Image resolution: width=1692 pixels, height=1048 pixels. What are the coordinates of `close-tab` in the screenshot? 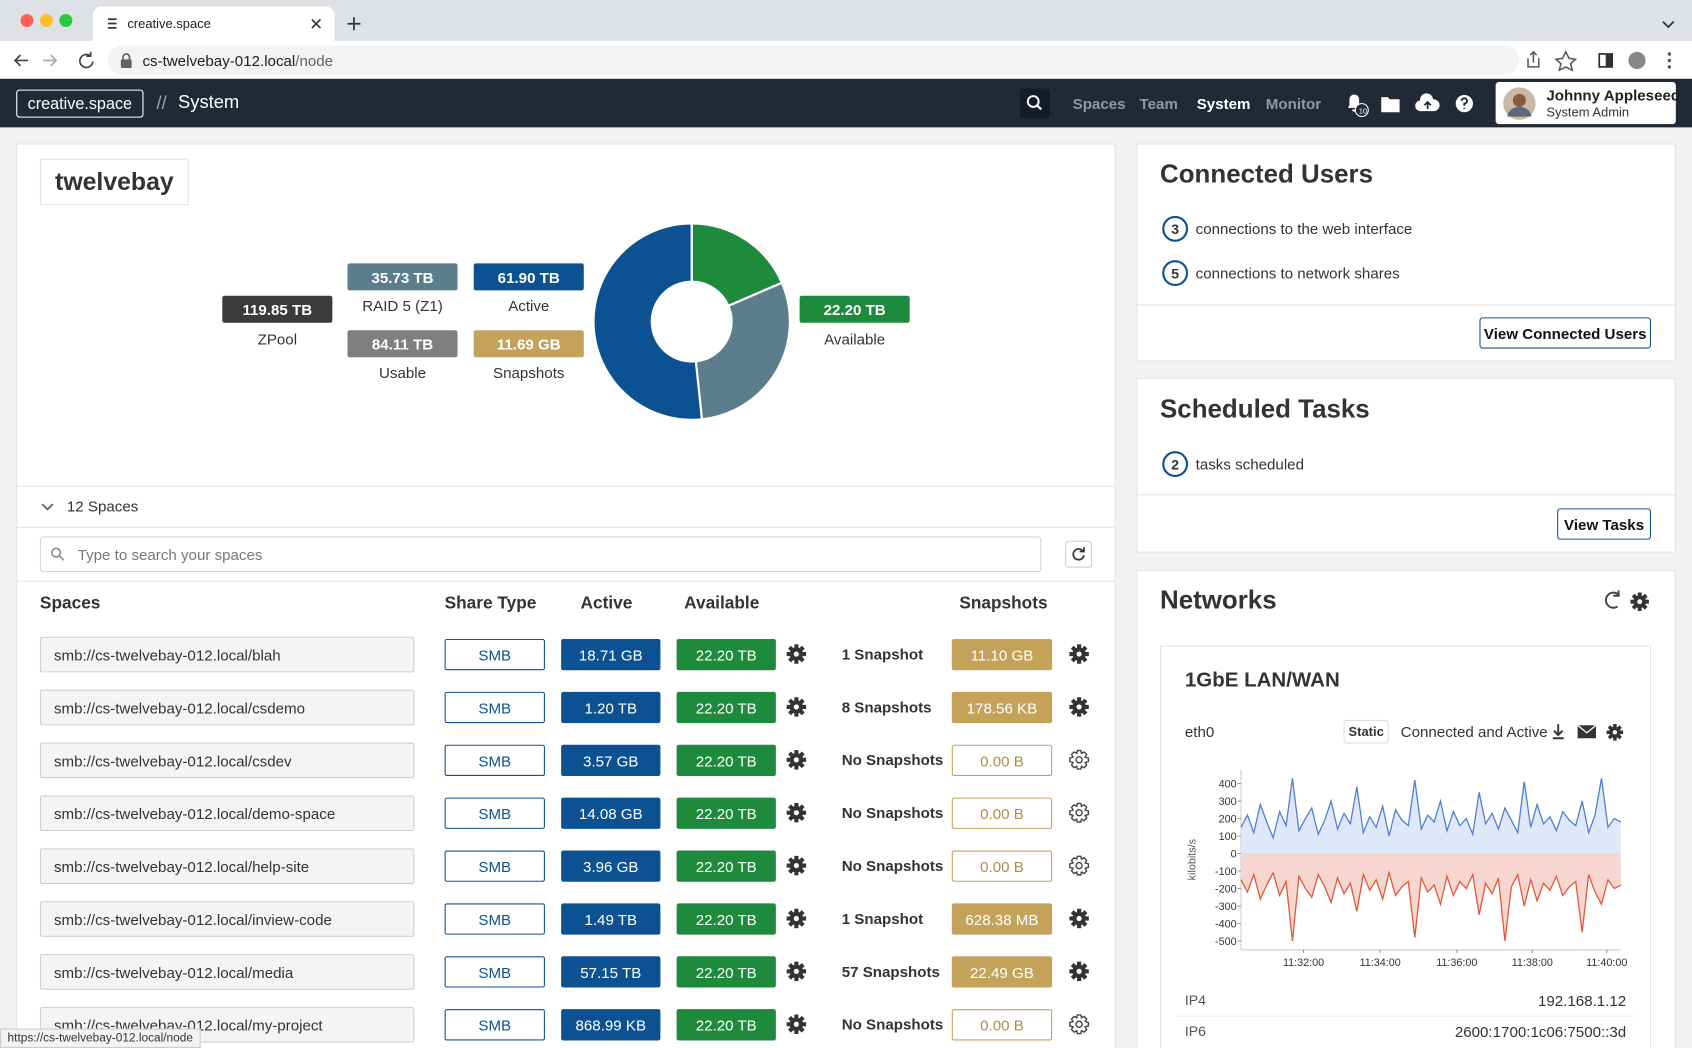 It's located at (316, 23).